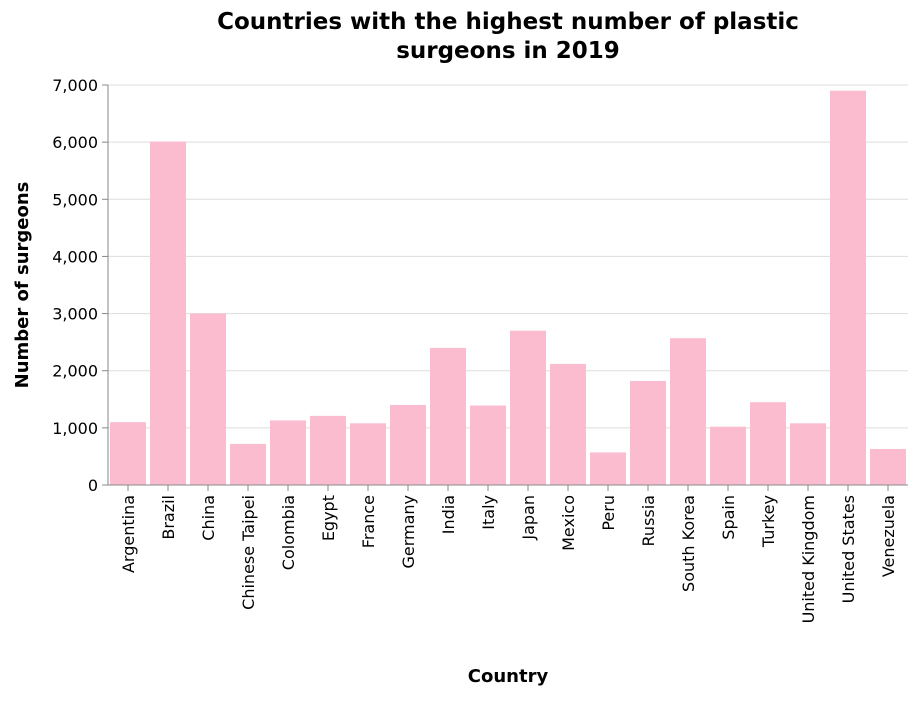 This screenshot has width=918, height=701. What do you see at coordinates (448, 514) in the screenshot?
I see `x-tick-label: India` at bounding box center [448, 514].